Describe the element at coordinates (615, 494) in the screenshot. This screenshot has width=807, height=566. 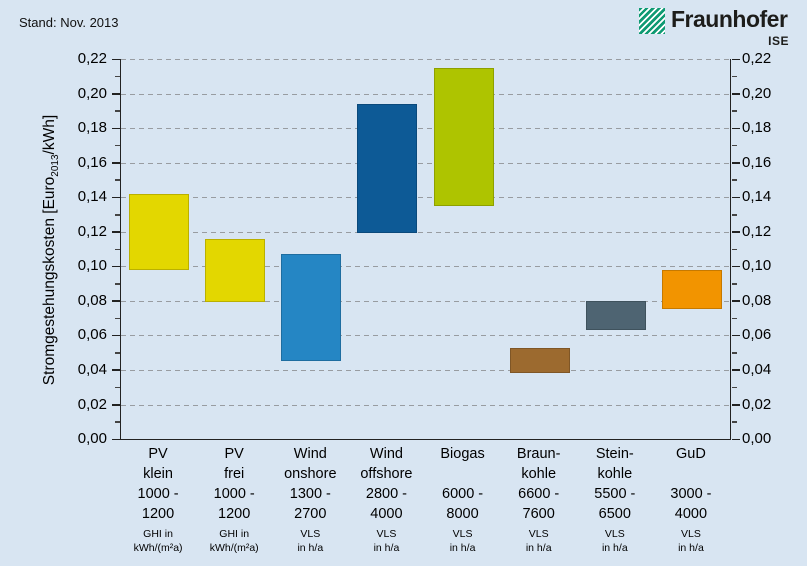
I see `x-label-line: 5500 -` at that location.